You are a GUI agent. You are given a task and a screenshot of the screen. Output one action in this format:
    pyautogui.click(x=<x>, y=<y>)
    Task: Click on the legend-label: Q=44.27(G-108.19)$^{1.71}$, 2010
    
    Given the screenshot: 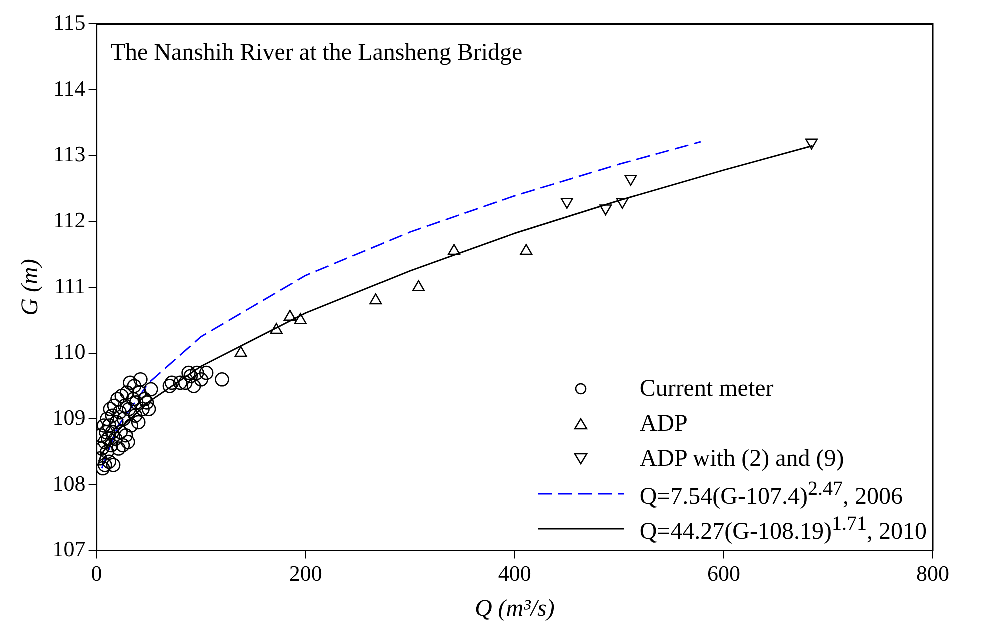 What is the action you would take?
    pyautogui.click(x=783, y=529)
    